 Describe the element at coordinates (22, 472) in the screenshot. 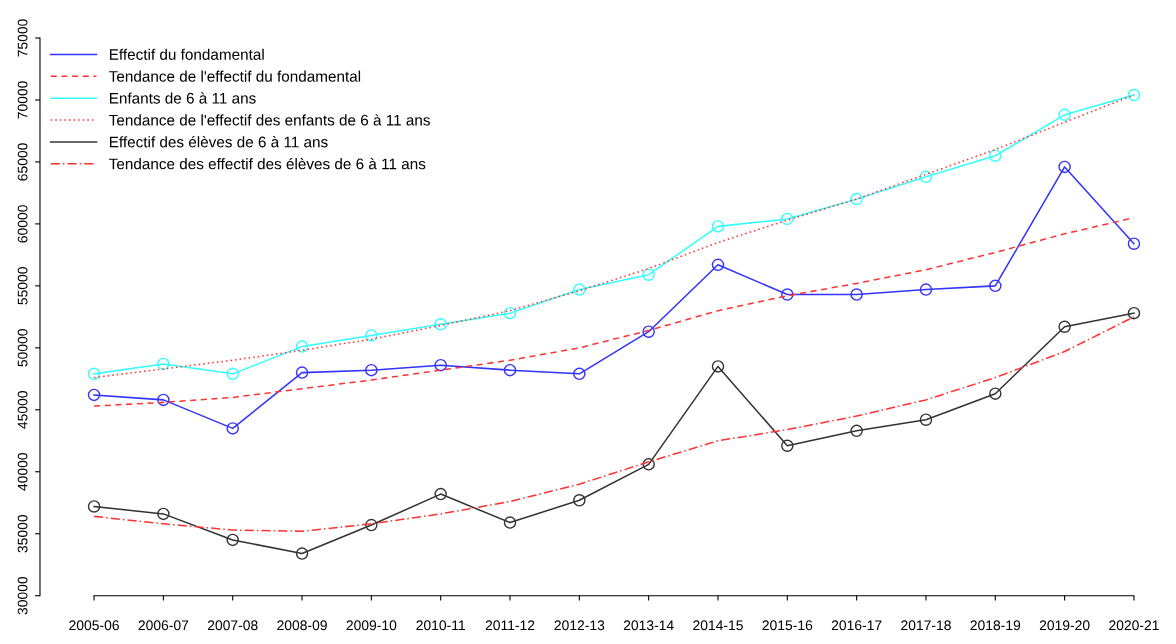

I see `y-tick-label: 40000` at that location.